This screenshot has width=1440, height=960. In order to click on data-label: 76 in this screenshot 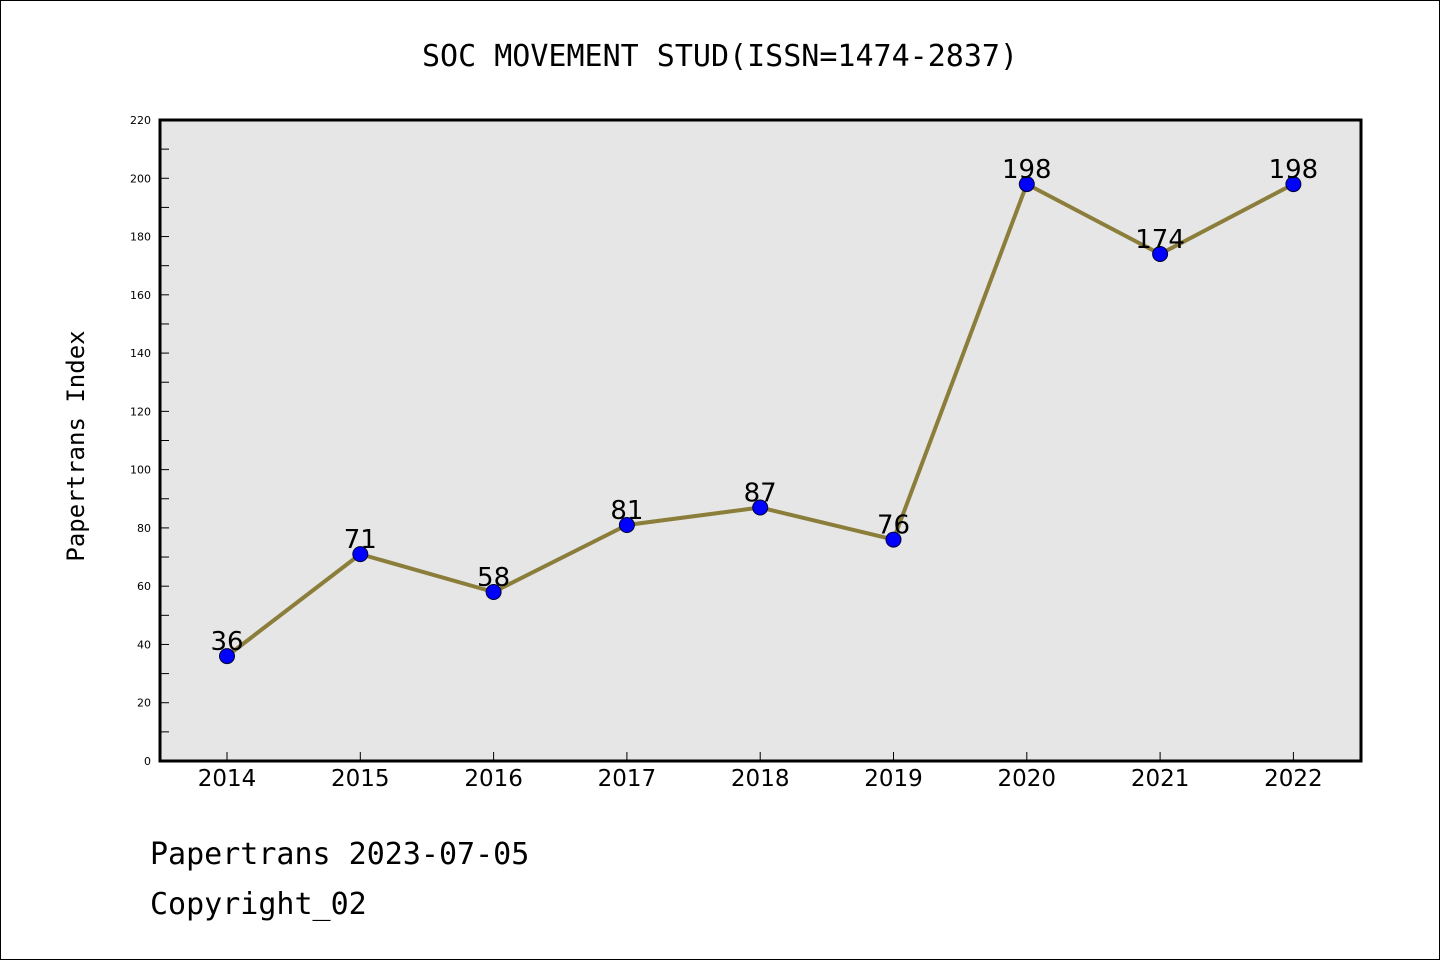, I will do `click(893, 526)`.